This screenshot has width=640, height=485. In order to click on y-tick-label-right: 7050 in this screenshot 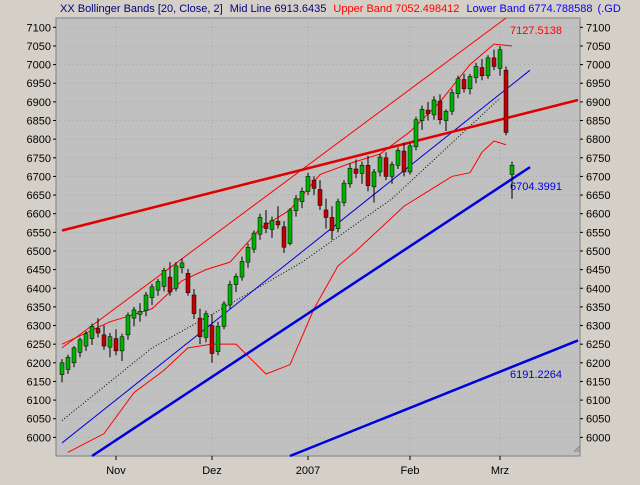, I will do `click(598, 47)`.